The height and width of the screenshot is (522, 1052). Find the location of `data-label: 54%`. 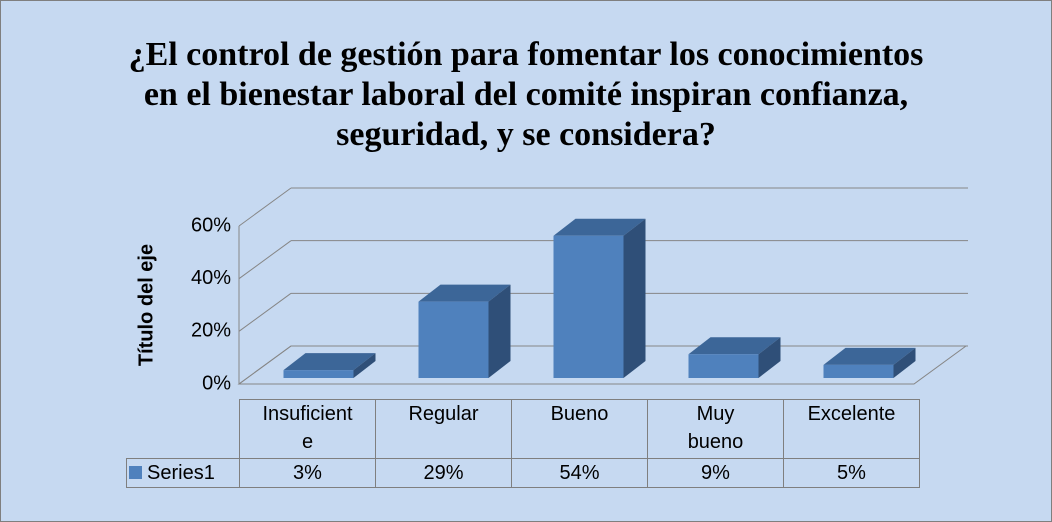

data-label: 54% is located at coordinates (579, 473).